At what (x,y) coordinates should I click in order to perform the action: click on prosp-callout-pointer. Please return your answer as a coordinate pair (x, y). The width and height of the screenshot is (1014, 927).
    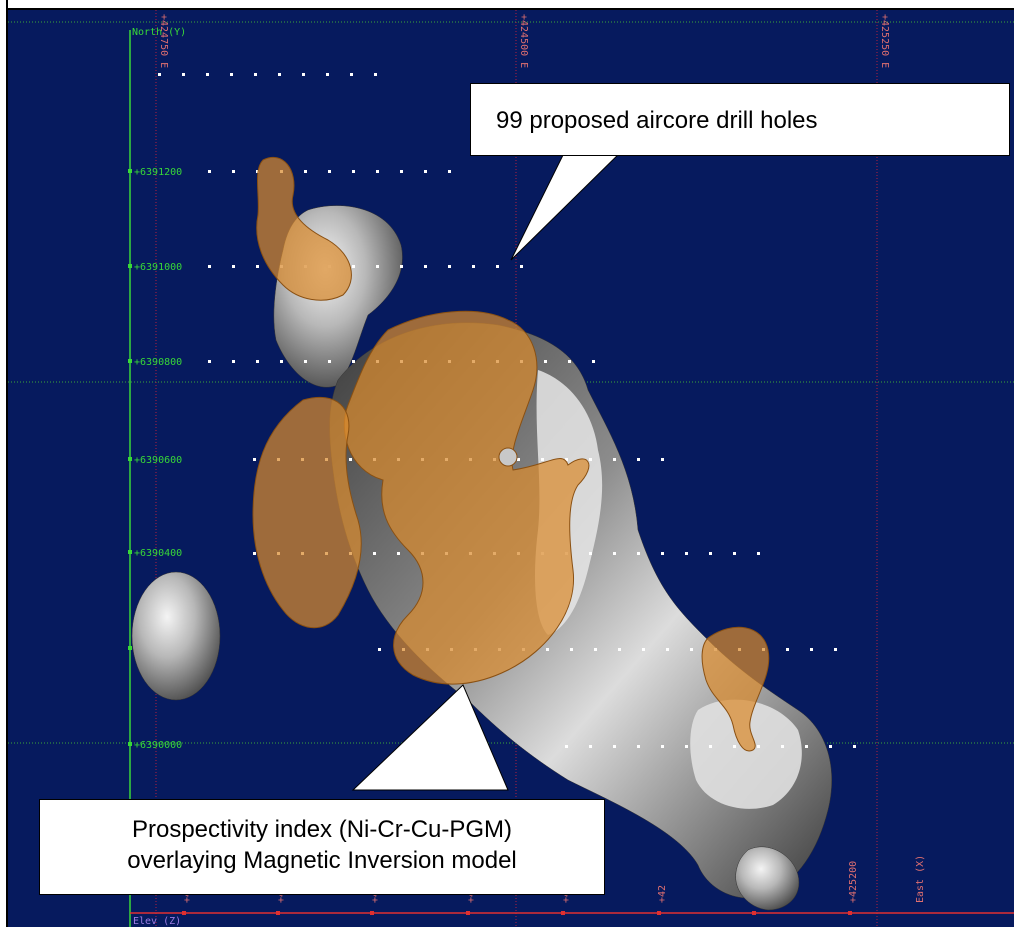
    Looking at the image, I should click on (430, 737).